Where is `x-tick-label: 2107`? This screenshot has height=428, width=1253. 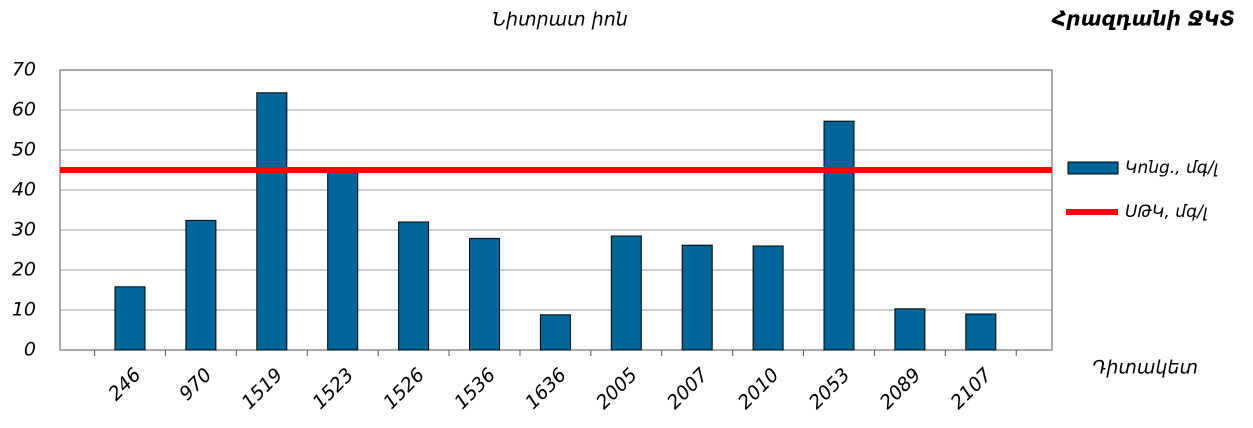 x-tick-label: 2107 is located at coordinates (971, 389).